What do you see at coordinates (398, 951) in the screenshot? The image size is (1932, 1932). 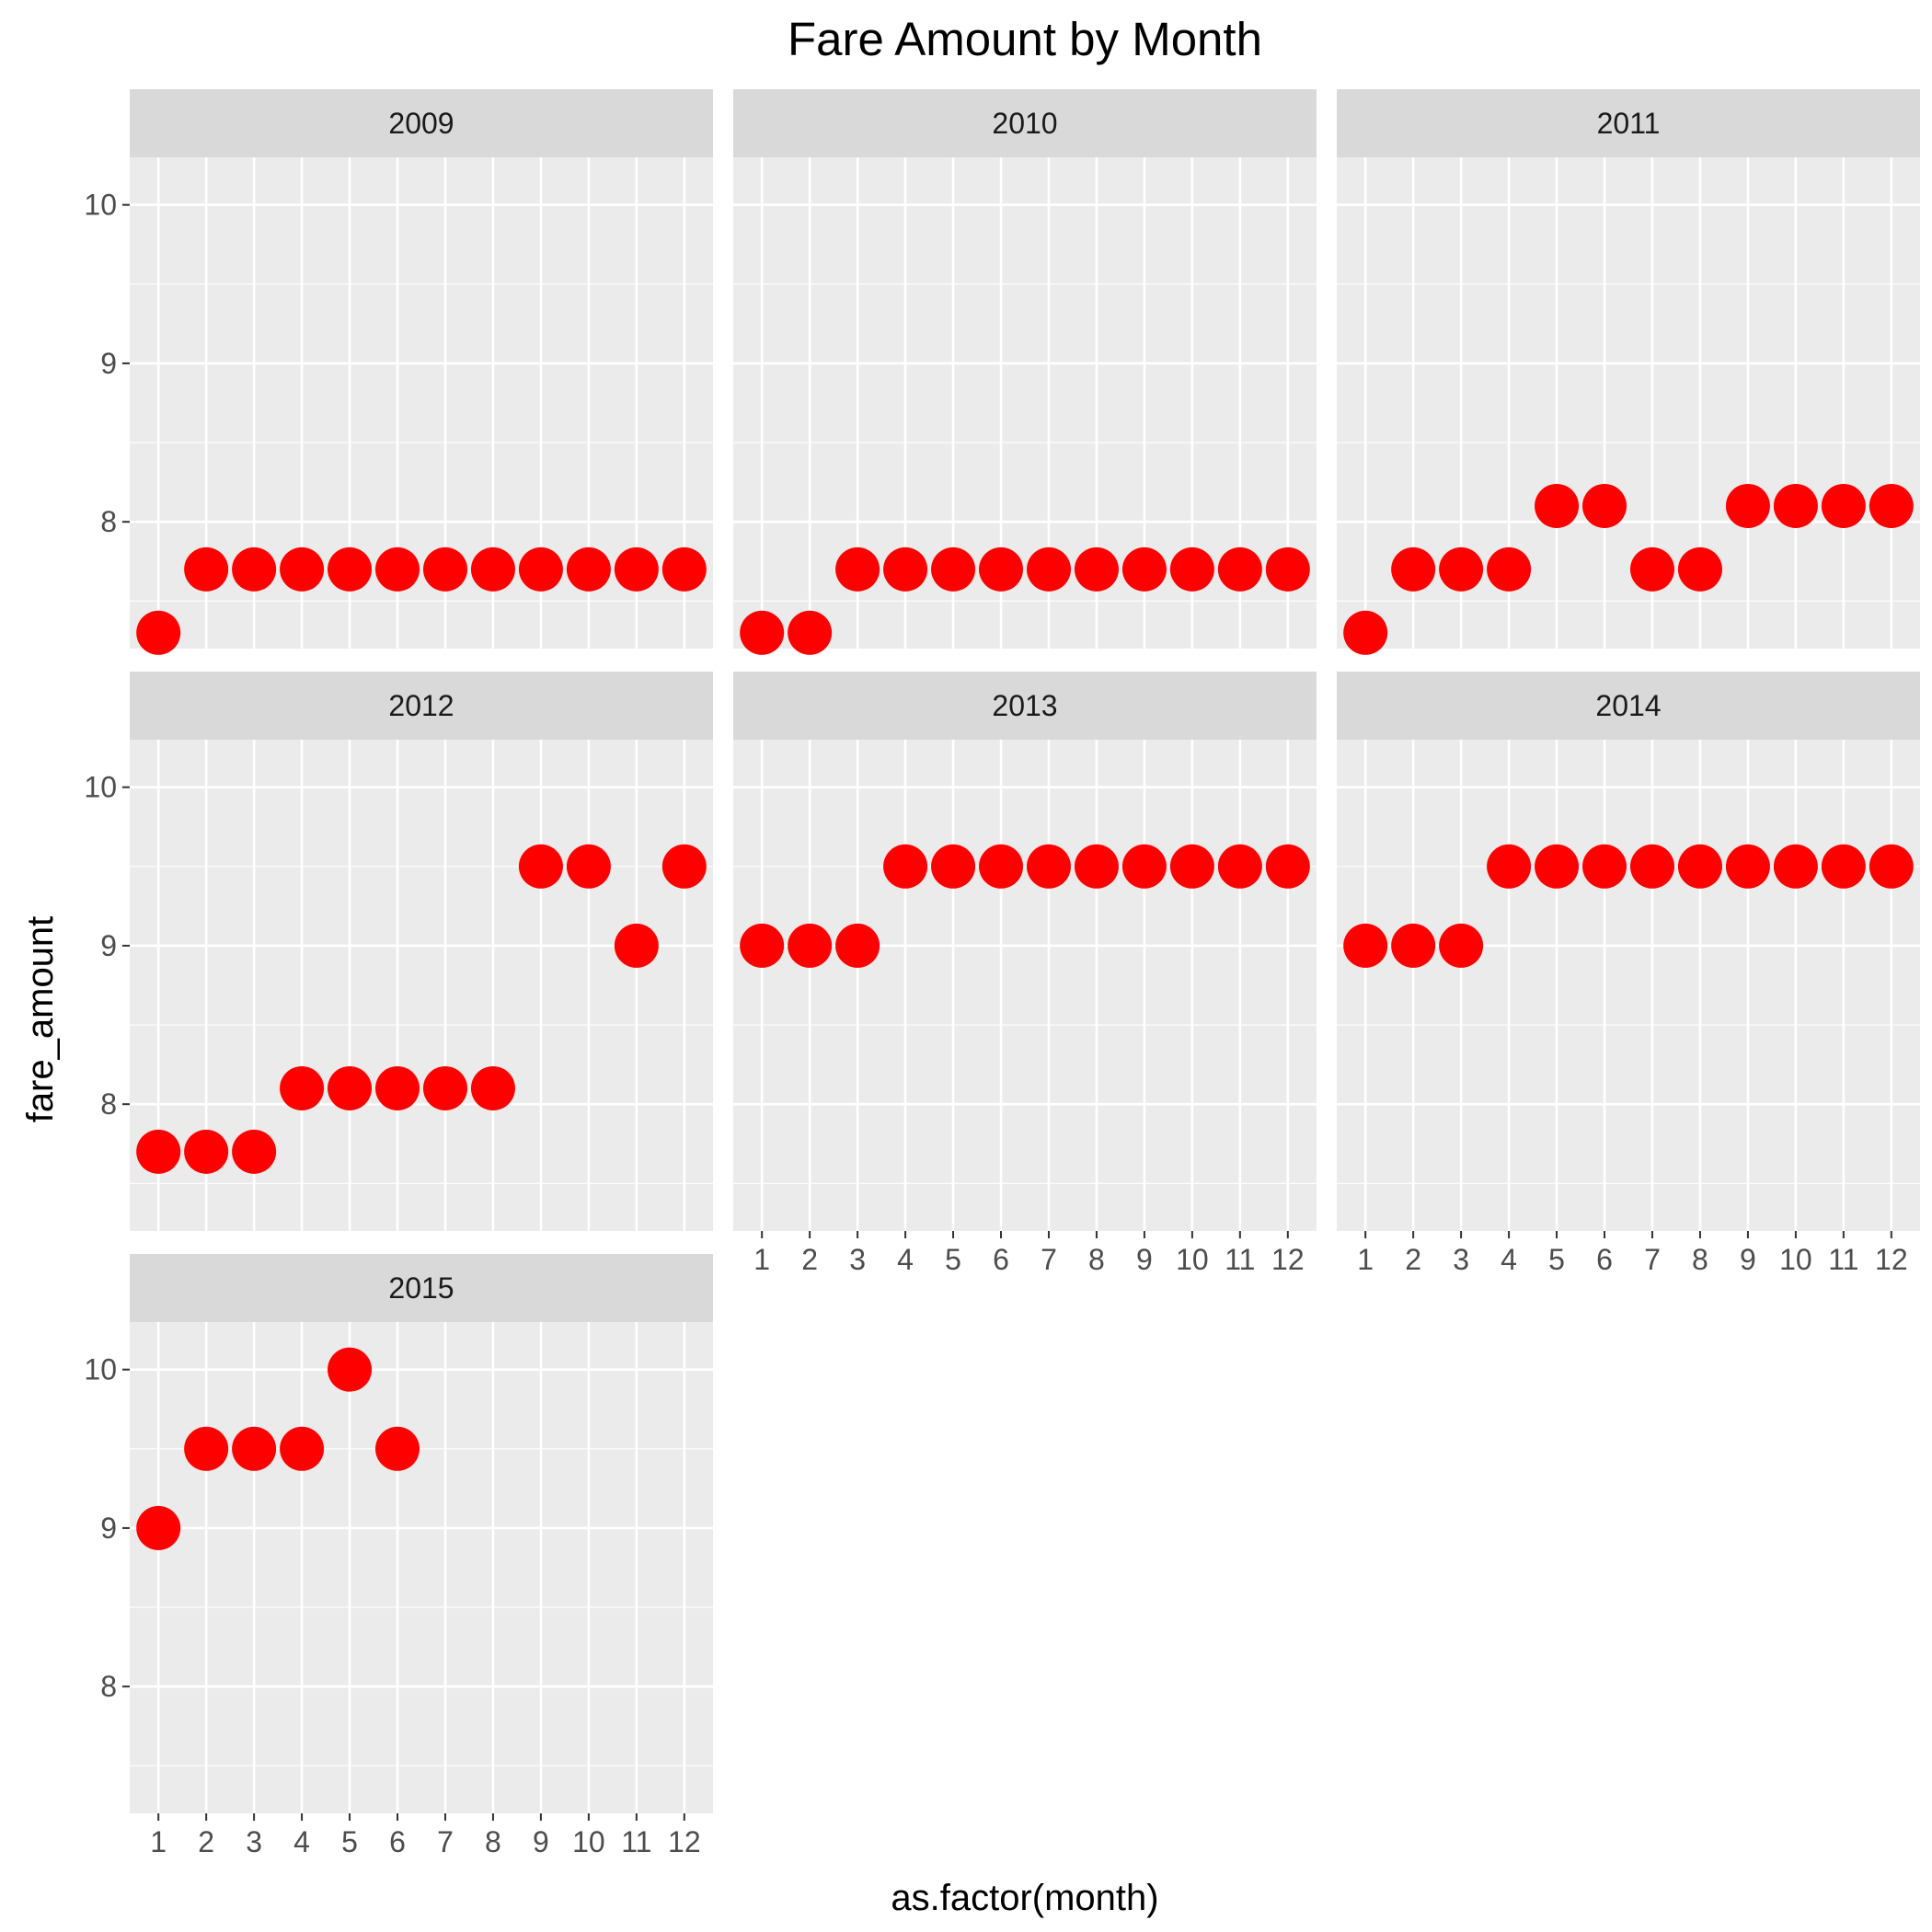 I see `facet-2012: 2012 8 9 10` at bounding box center [398, 951].